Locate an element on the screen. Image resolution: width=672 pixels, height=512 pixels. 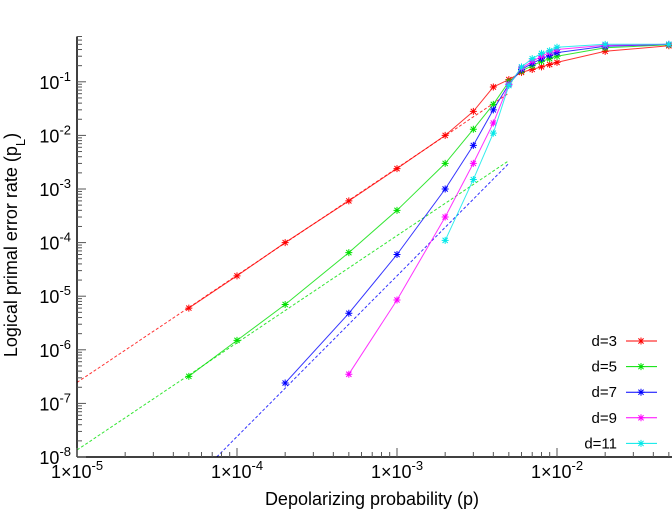
x-tick-label: 1×10⁻² is located at coordinates (557, 470).